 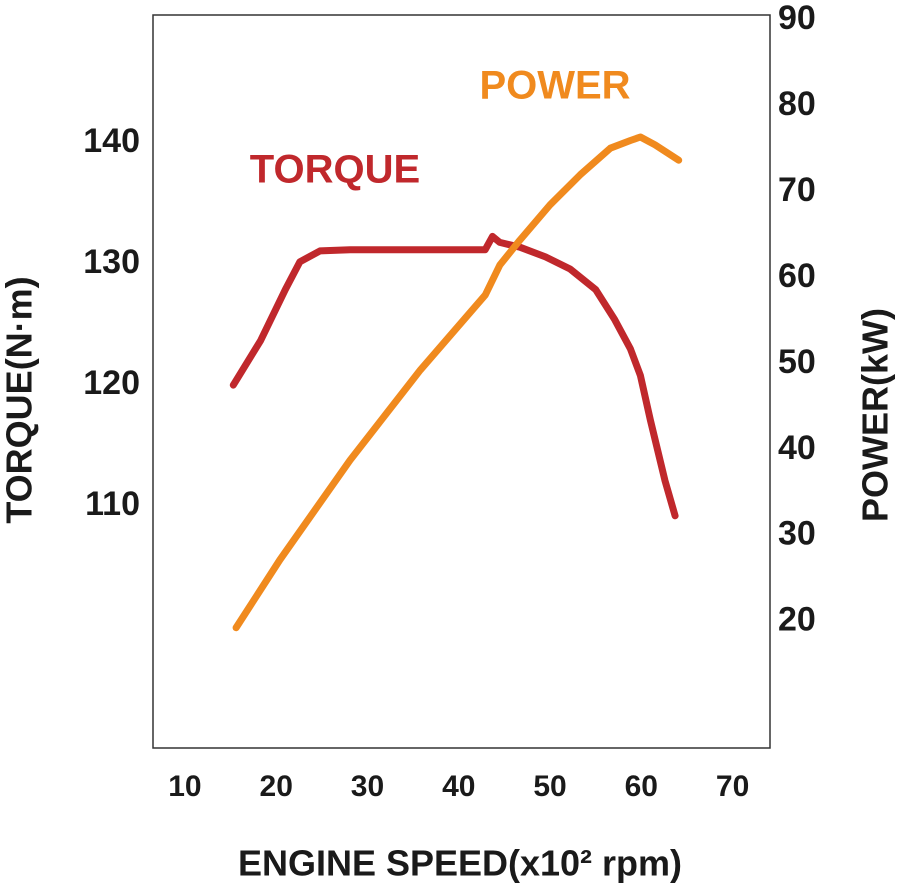 What do you see at coordinates (797, 534) in the screenshot?
I see `y2-tick-label: 30` at bounding box center [797, 534].